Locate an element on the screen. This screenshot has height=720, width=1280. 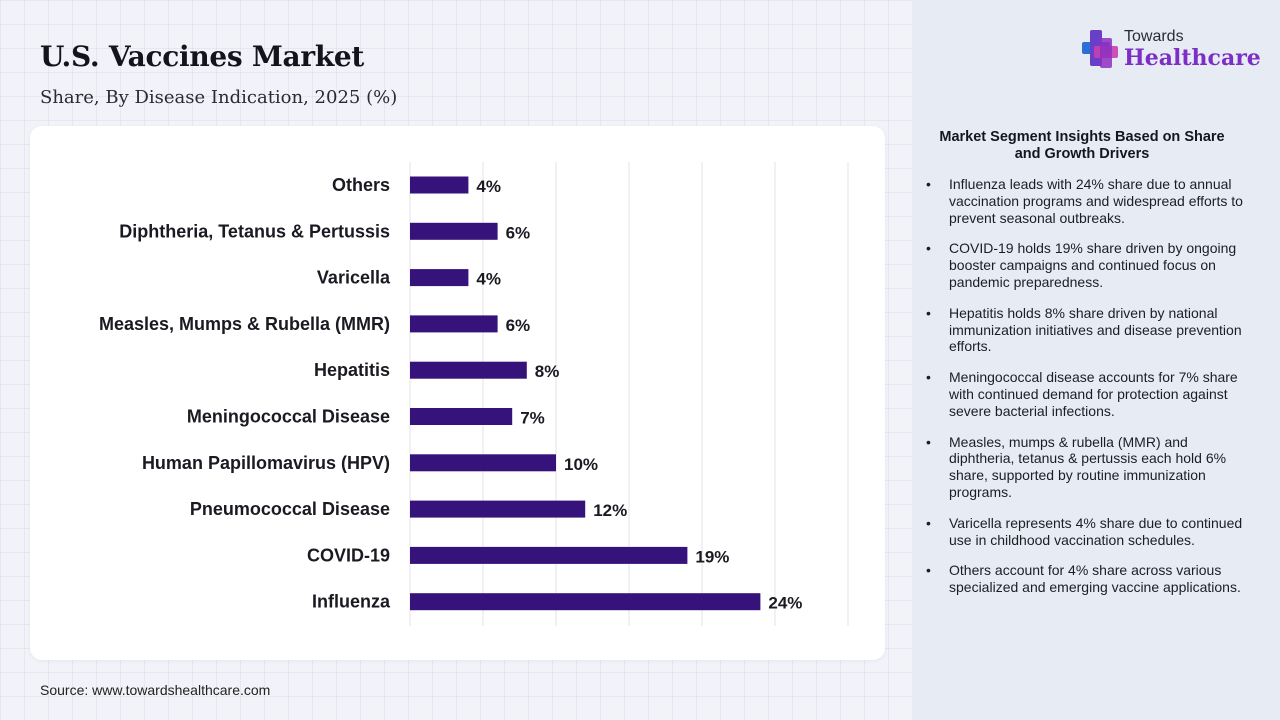
category-label: Hepatitis is located at coordinates (352, 370).